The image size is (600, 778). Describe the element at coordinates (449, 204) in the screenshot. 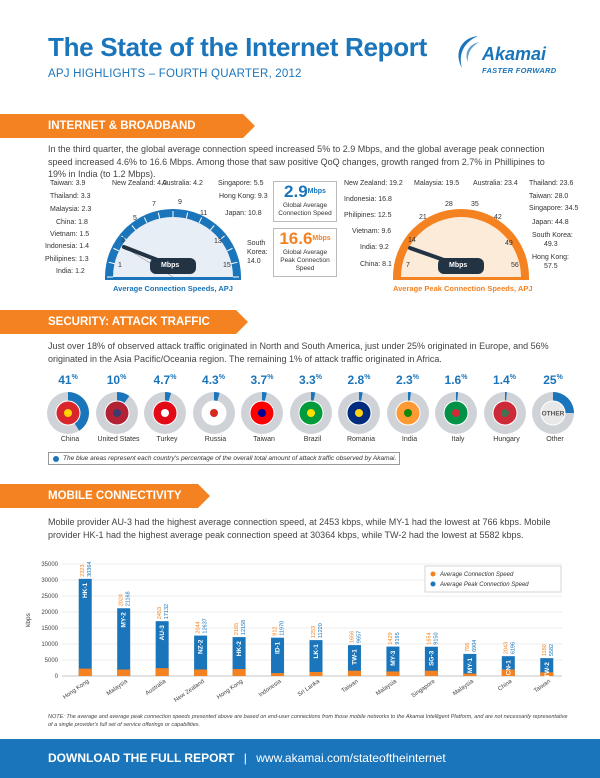

I see `peak-tick: 28` at that location.